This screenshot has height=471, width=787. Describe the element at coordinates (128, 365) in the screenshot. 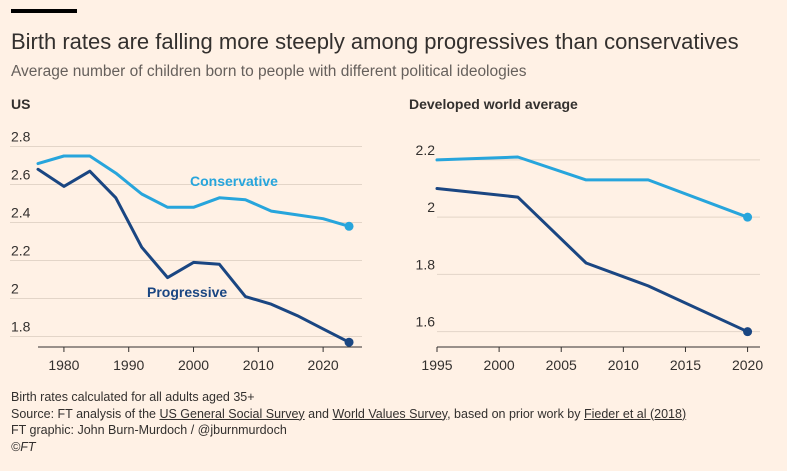

I see `x-tick-label: 1990` at that location.